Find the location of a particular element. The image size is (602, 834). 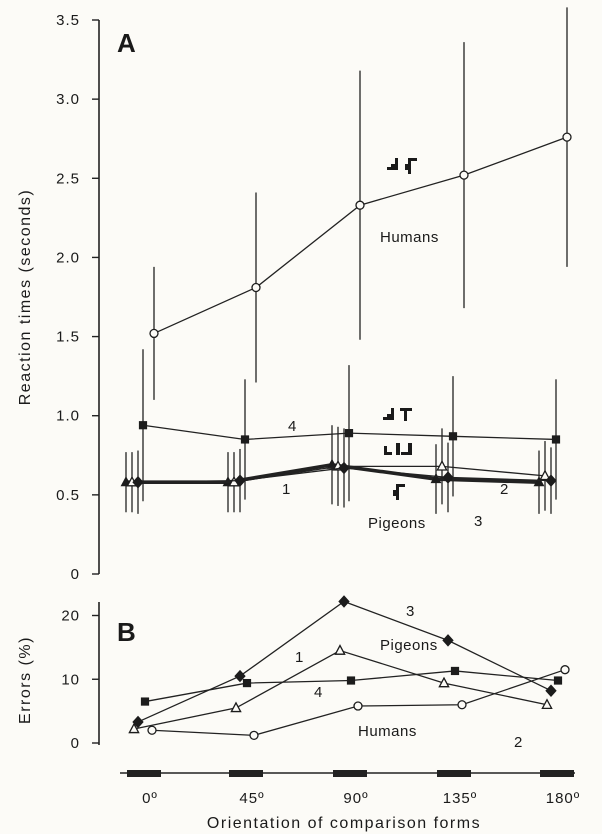

panel-b-y-ticks: 0 10 20 is located at coordinates (80, 680).